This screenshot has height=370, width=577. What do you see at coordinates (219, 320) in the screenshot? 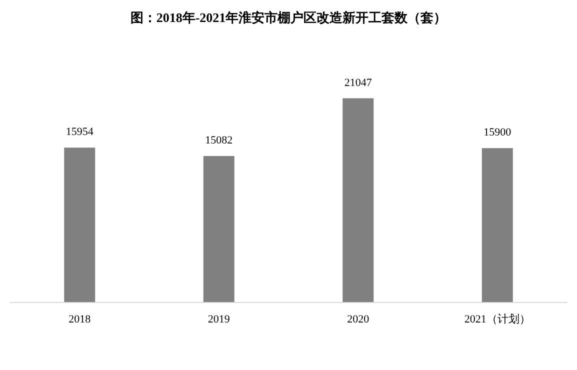
I see `x-tick-label: 2019` at bounding box center [219, 320].